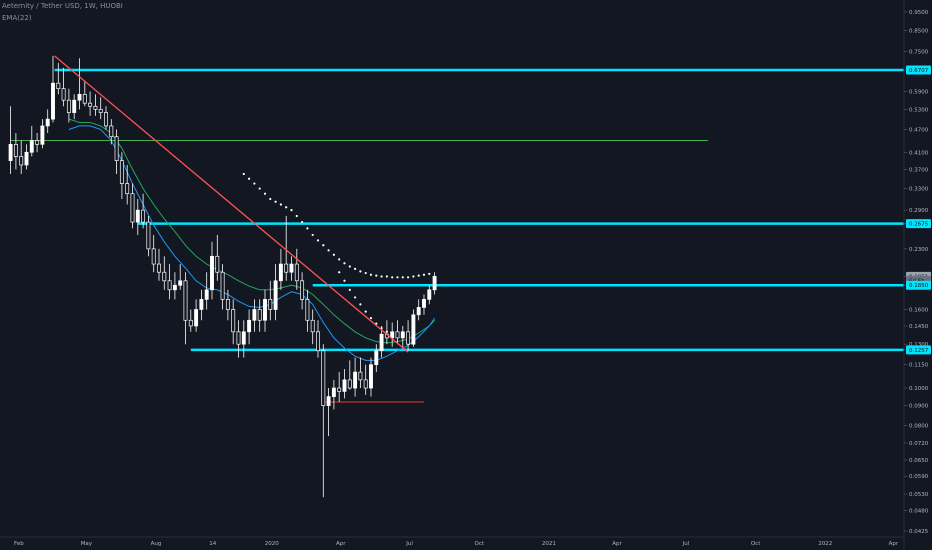 This screenshot has width=932, height=550. I want to click on x-tick-label-8: 2021, so click(549, 544).